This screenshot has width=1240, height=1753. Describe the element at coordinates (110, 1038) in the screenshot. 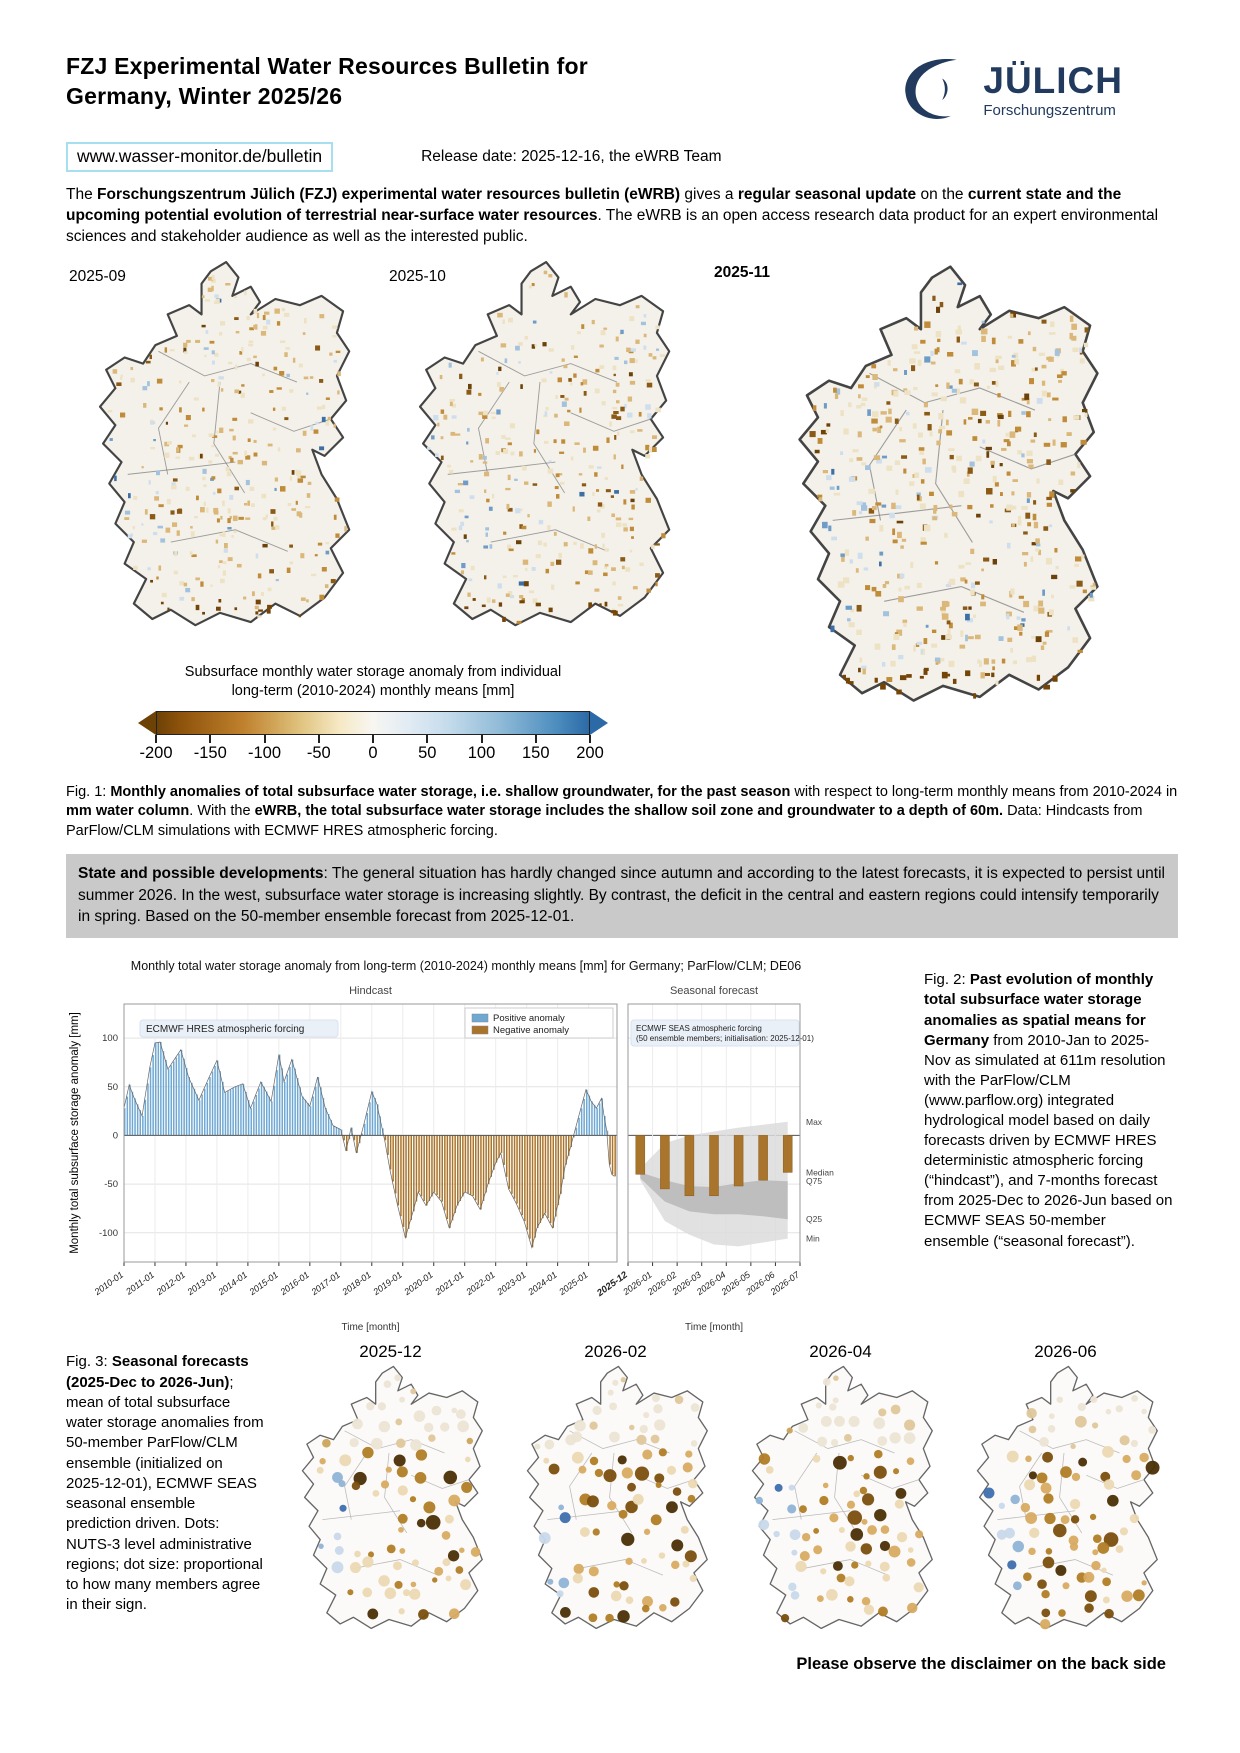

I see `svg-text: 100` at that location.